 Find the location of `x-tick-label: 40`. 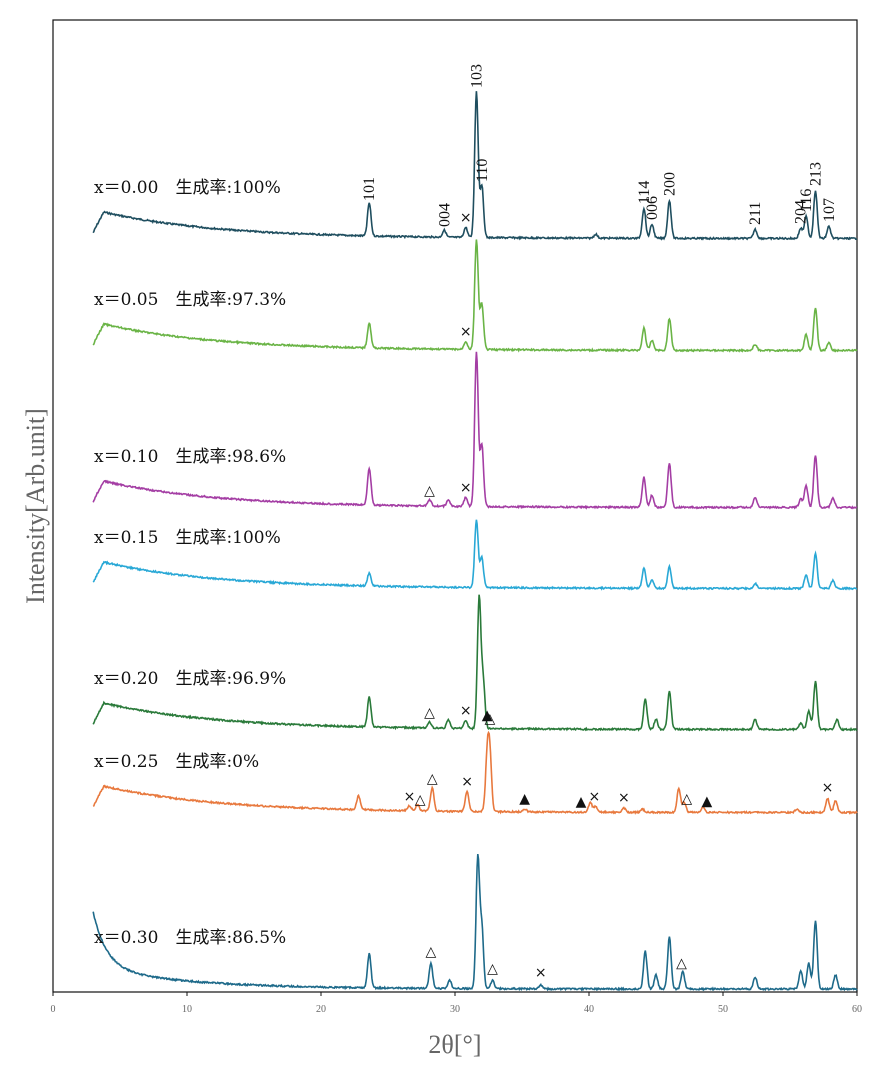

x-tick-label: 40 is located at coordinates (589, 1009).